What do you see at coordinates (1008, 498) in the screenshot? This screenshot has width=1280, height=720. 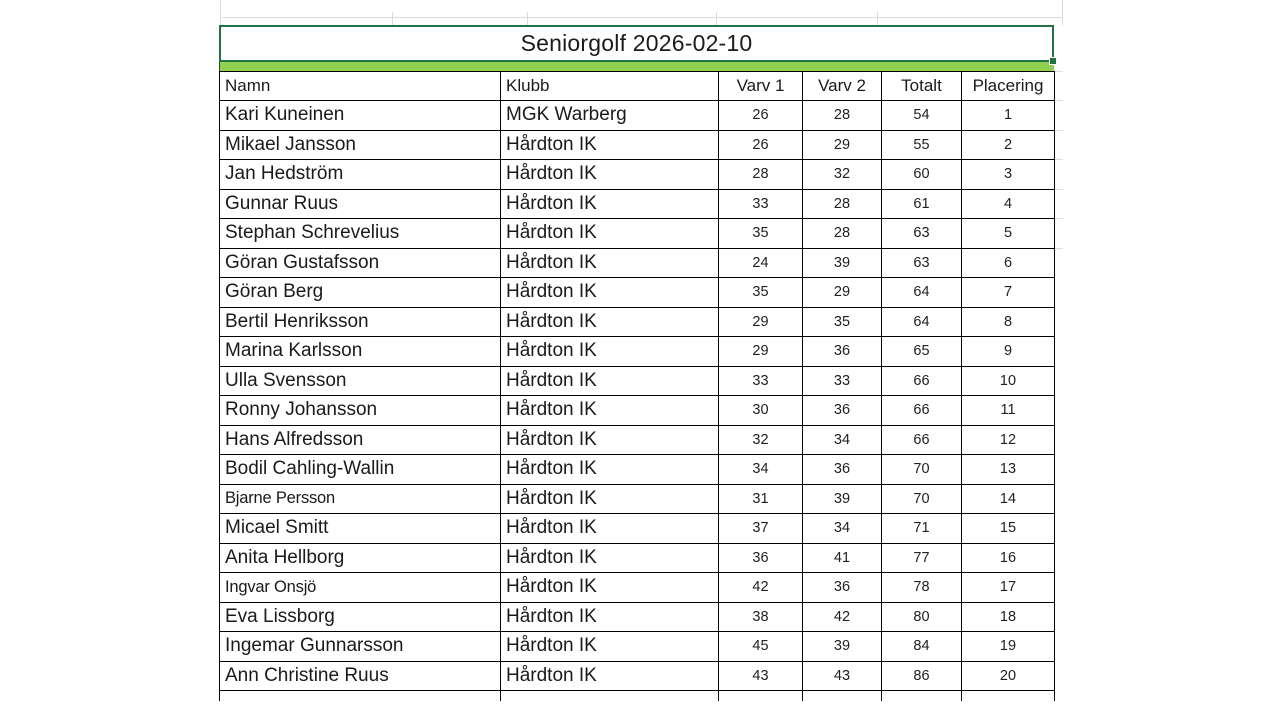 I see `cell-placering: 14` at bounding box center [1008, 498].